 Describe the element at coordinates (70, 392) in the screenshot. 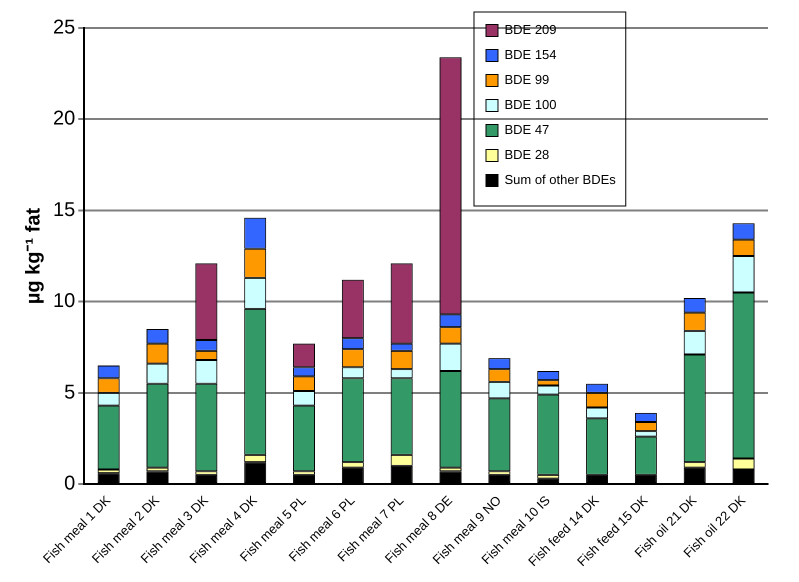

I see `y-tick-label: 5` at that location.